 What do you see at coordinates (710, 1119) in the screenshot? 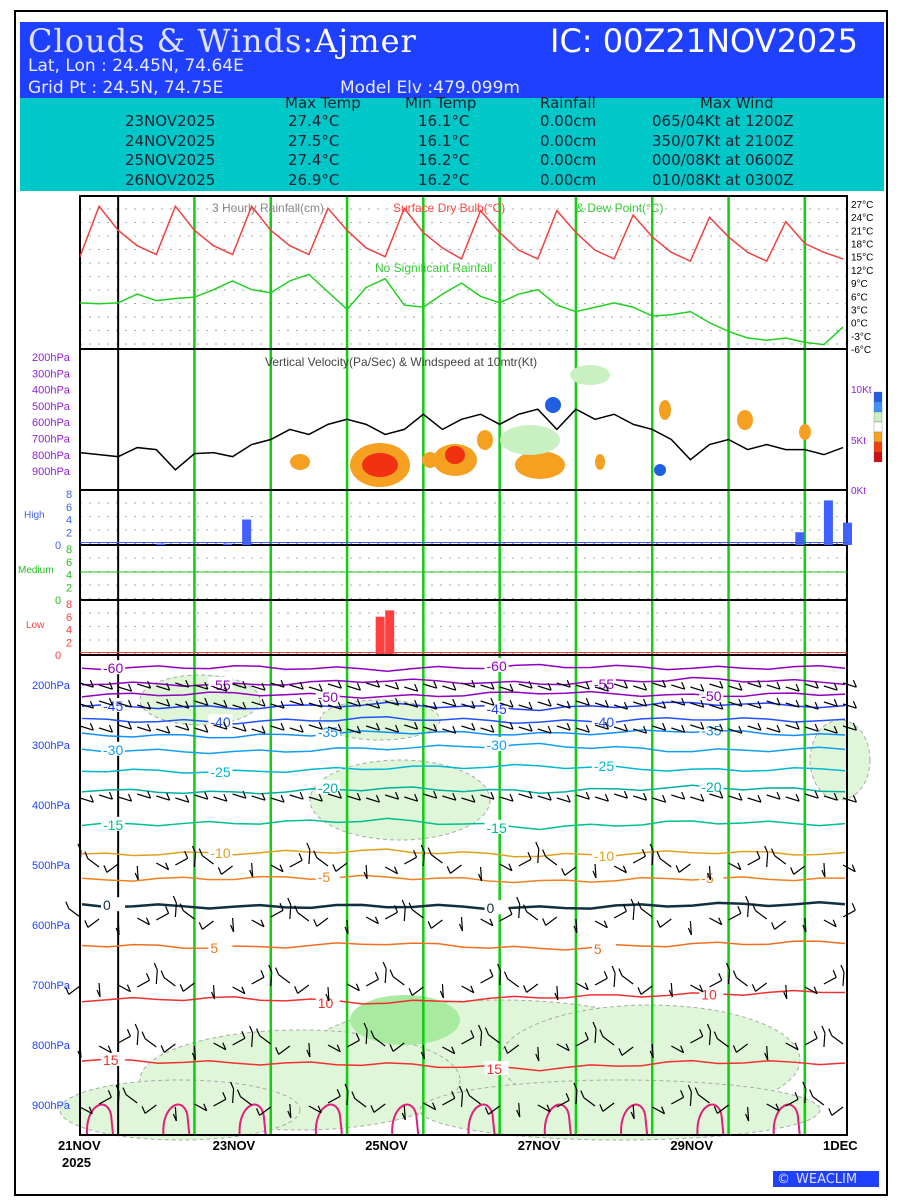
I see `isotherm-20-contour` at bounding box center [710, 1119].